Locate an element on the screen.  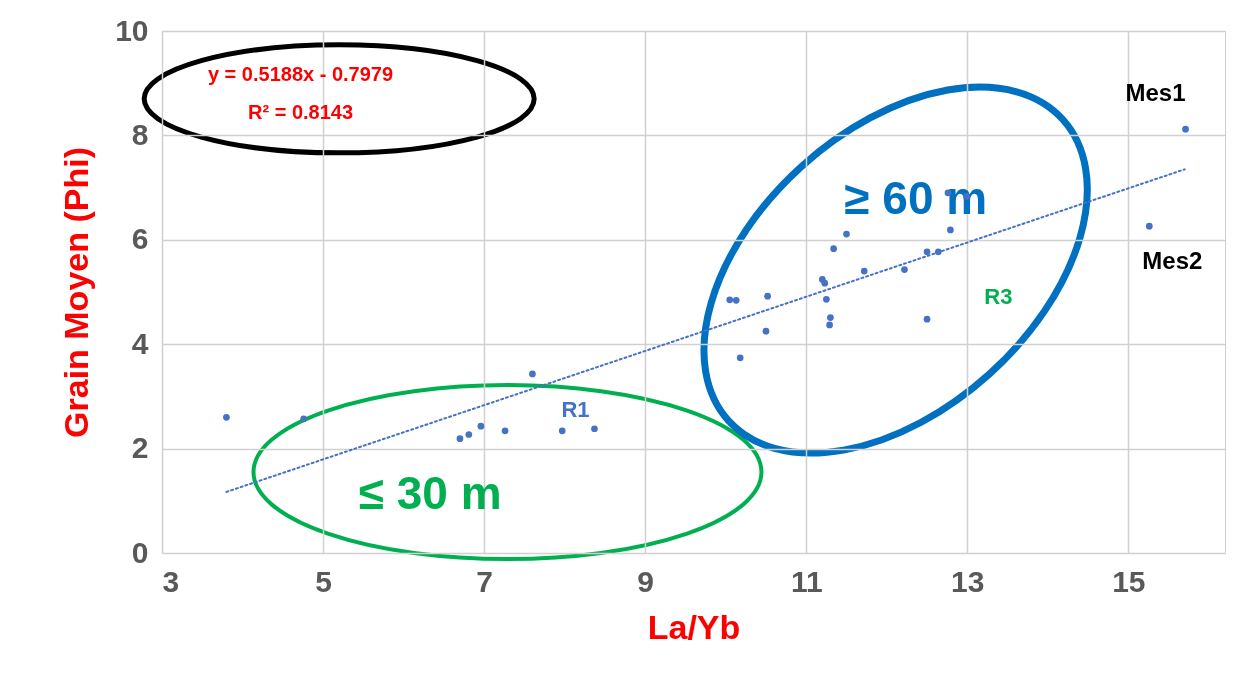
y-tick-label: 4 is located at coordinates (140, 343).